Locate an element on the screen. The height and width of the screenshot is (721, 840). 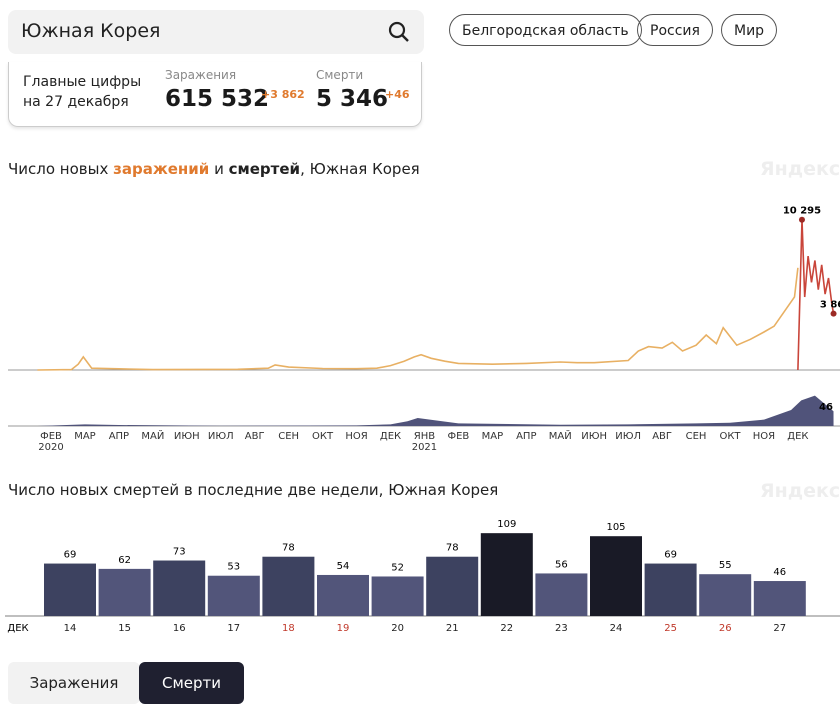
month-label: ДЕК is located at coordinates (17, 628).